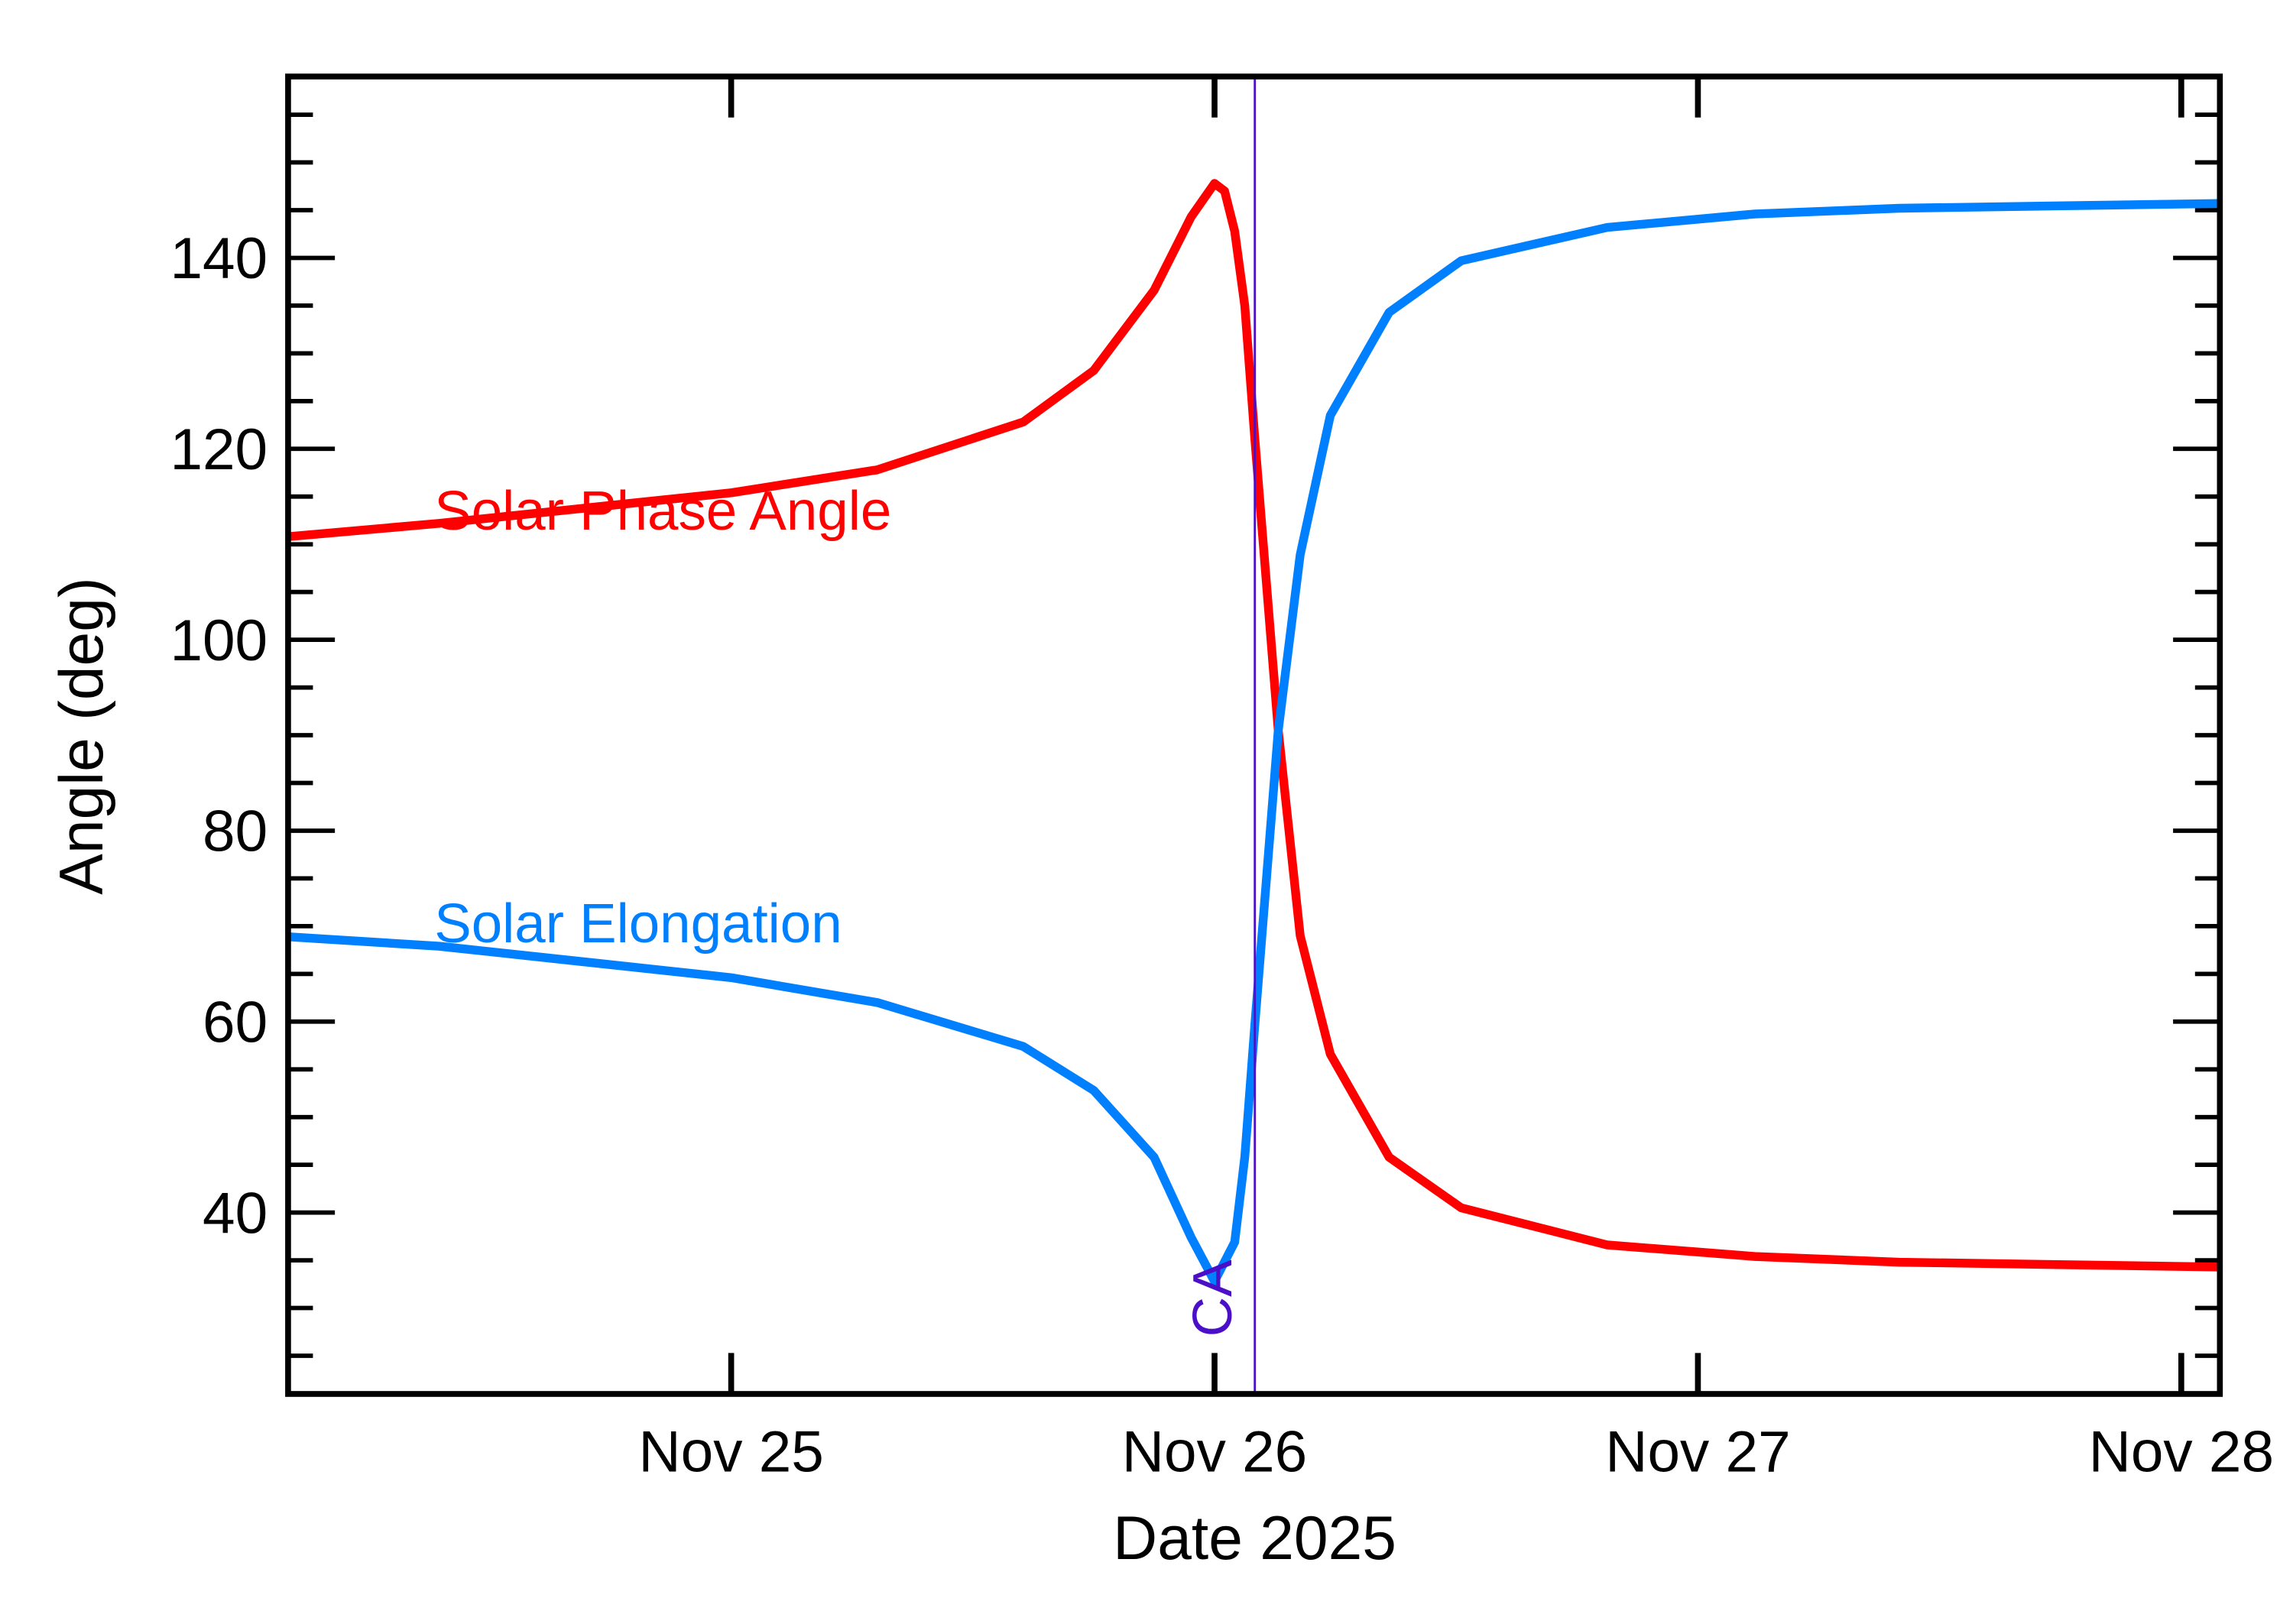  Describe the element at coordinates (219, 258) in the screenshot. I see `y-tick-label: 140` at that location.